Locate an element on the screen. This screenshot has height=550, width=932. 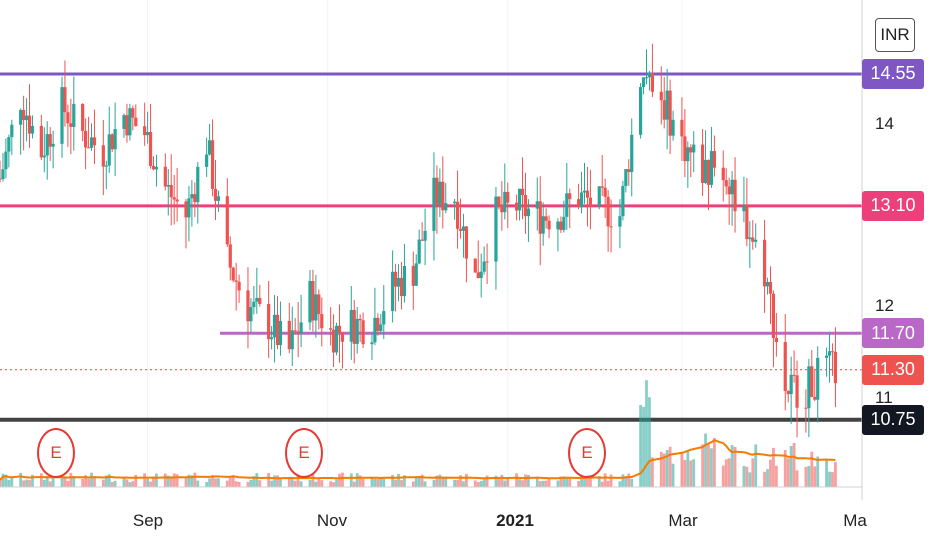
currency-label: INR is located at coordinates (895, 35).